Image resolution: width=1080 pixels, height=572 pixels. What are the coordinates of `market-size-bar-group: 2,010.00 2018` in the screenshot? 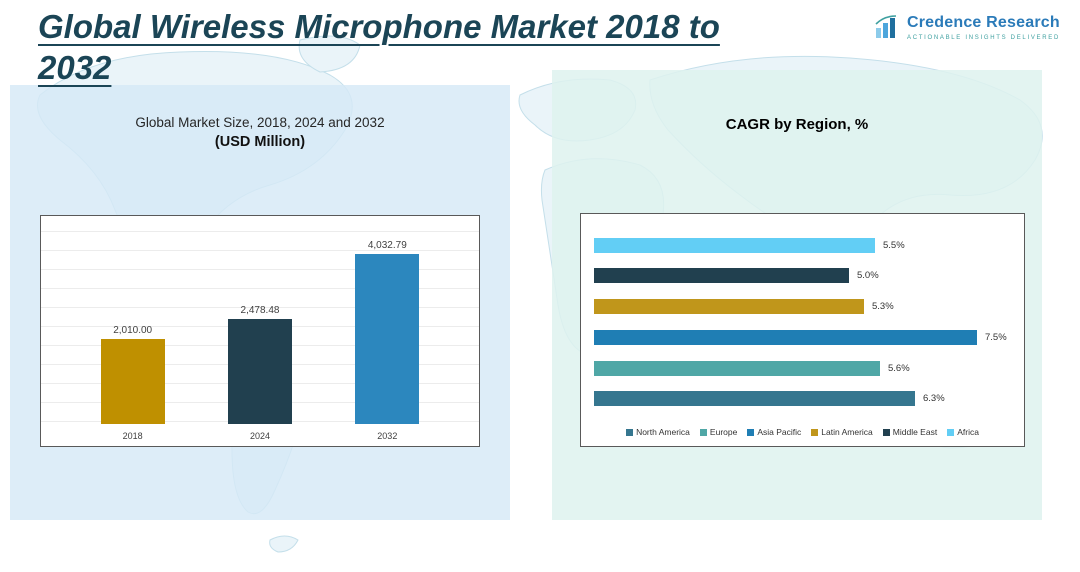 It's located at (132, 383).